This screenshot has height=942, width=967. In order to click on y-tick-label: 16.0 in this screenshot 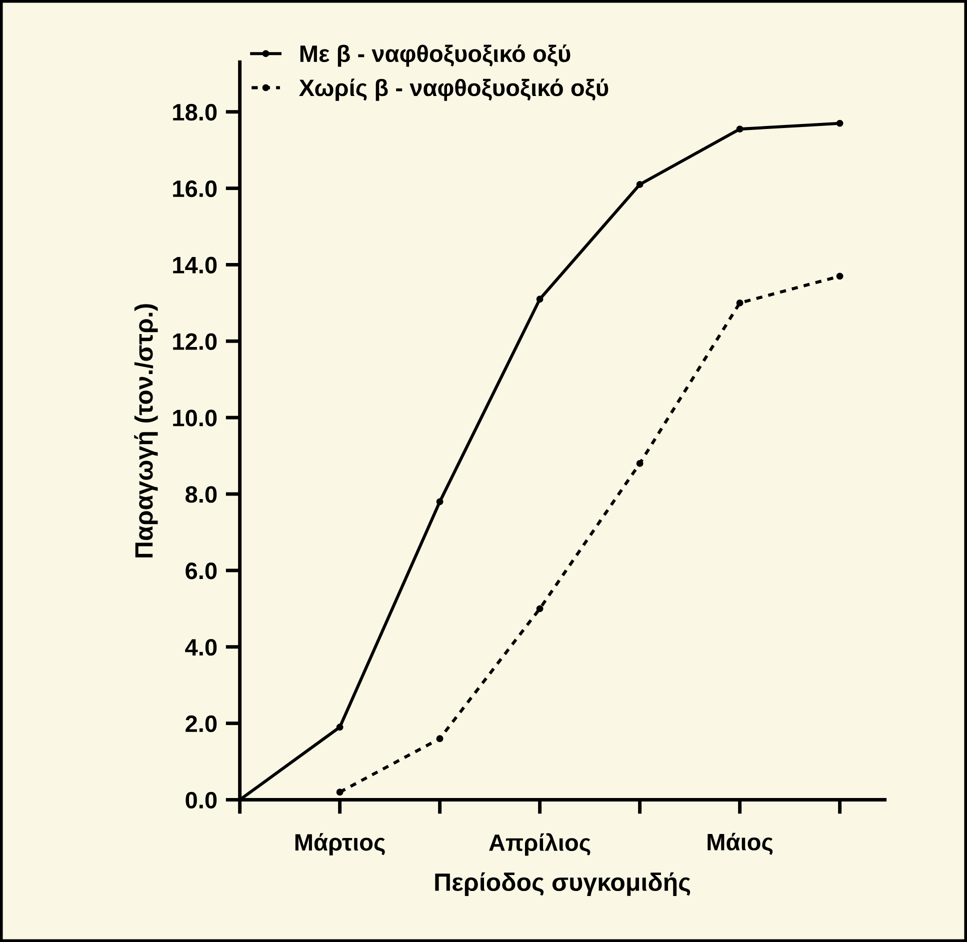, I will do `click(195, 189)`.